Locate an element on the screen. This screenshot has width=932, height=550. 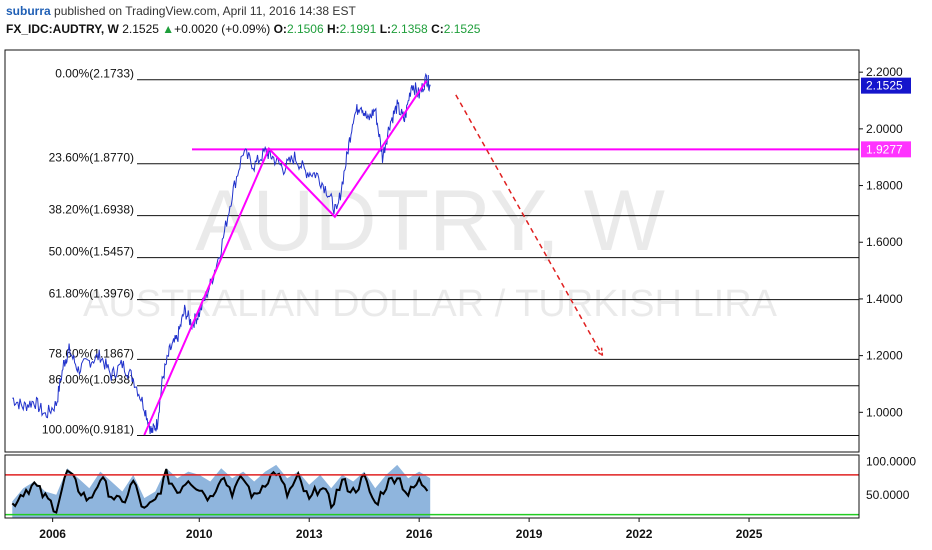
level-price-tag: 1.9277 is located at coordinates (884, 149).